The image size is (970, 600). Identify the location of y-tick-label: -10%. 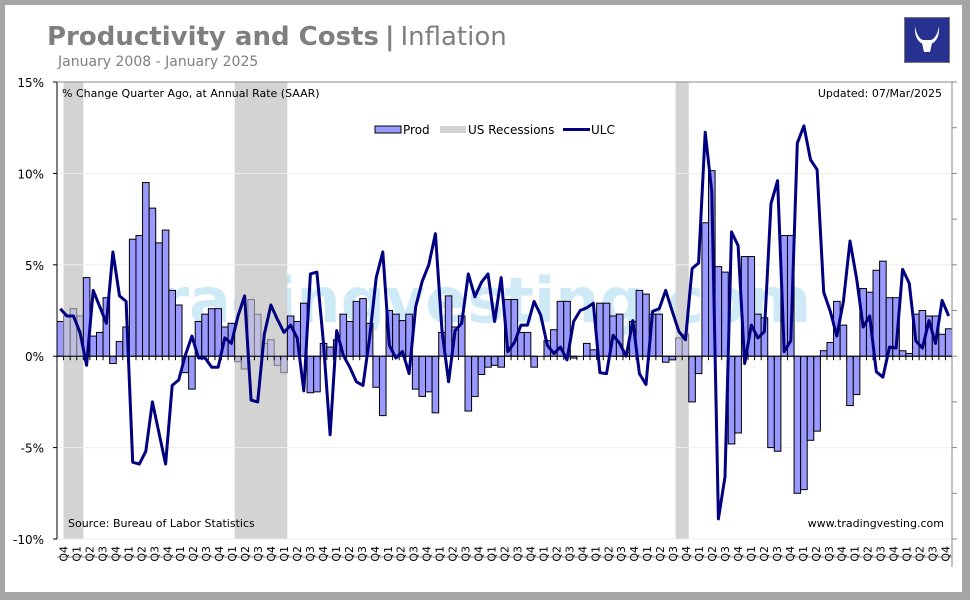
(28, 540).